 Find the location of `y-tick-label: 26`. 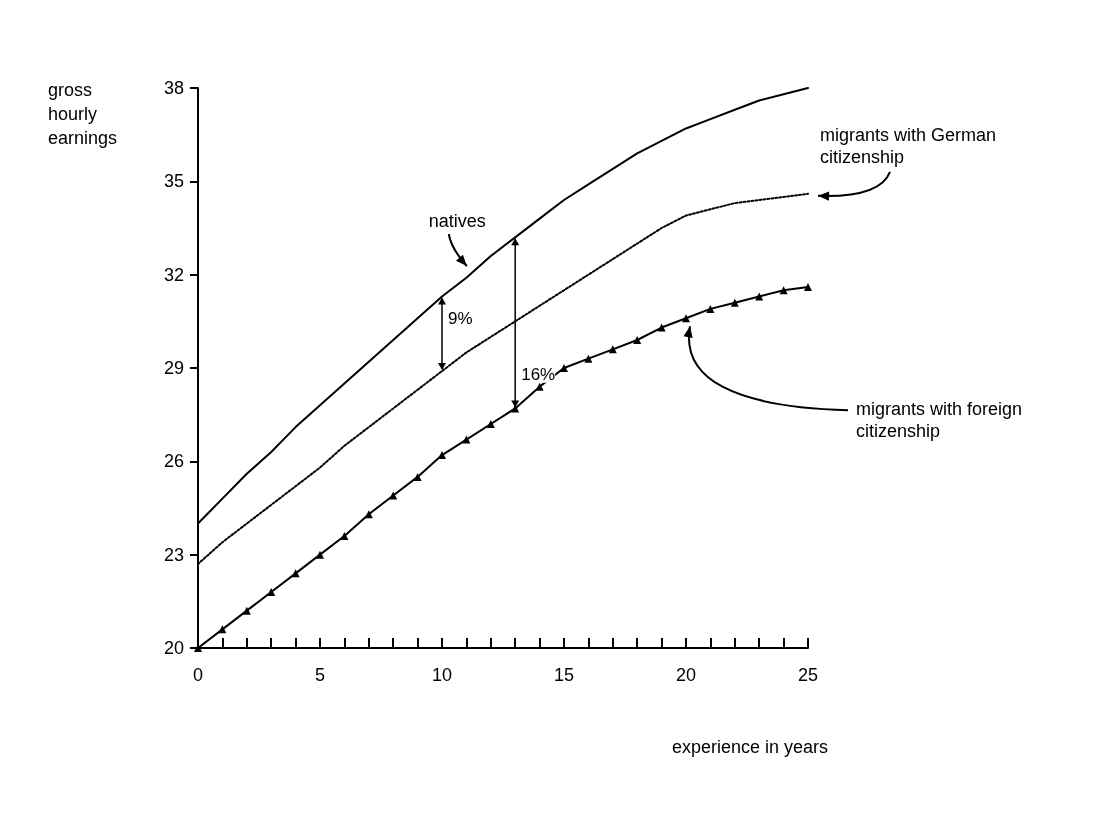

y-tick-label: 26 is located at coordinates (173, 461).